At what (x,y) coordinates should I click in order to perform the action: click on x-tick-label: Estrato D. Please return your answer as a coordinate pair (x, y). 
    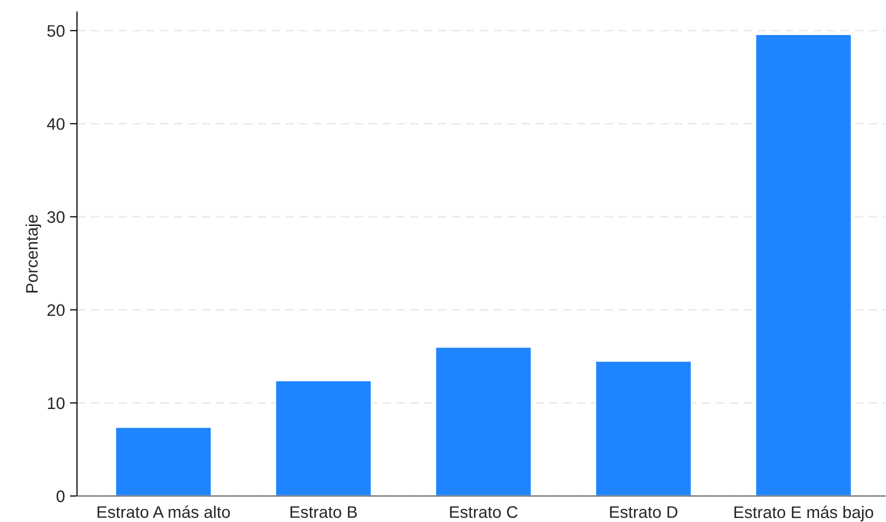
    Looking at the image, I should click on (644, 512).